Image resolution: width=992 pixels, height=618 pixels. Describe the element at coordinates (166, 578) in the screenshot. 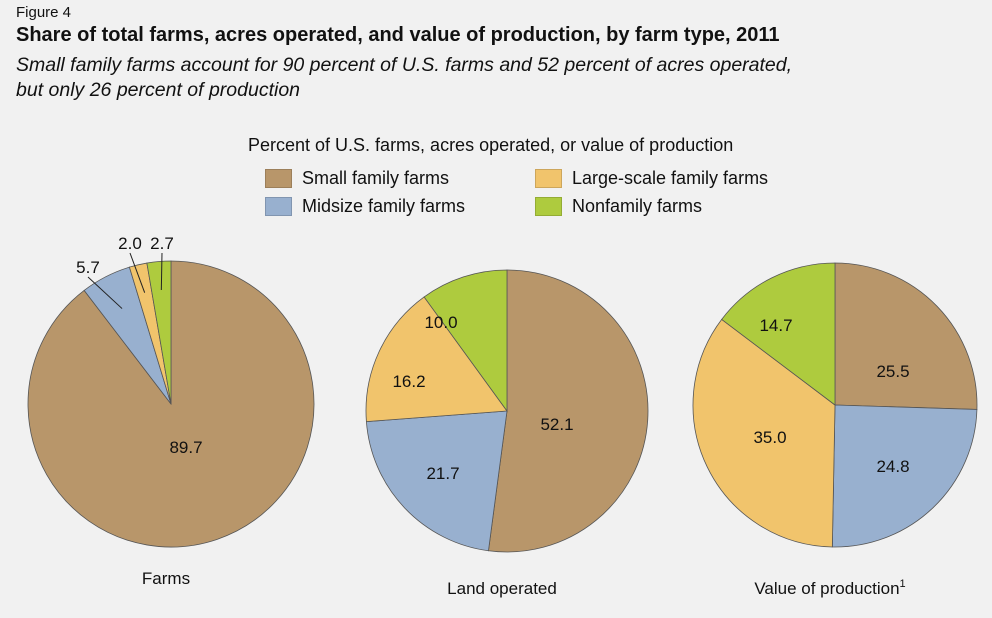

I see `pie-title: Farms` at that location.